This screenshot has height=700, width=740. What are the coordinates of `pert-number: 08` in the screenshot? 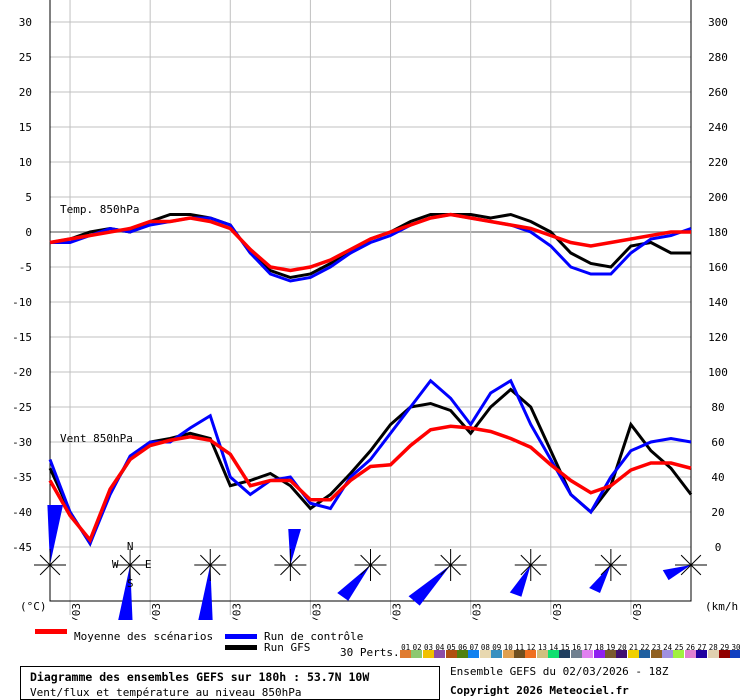 It's located at (485, 647).